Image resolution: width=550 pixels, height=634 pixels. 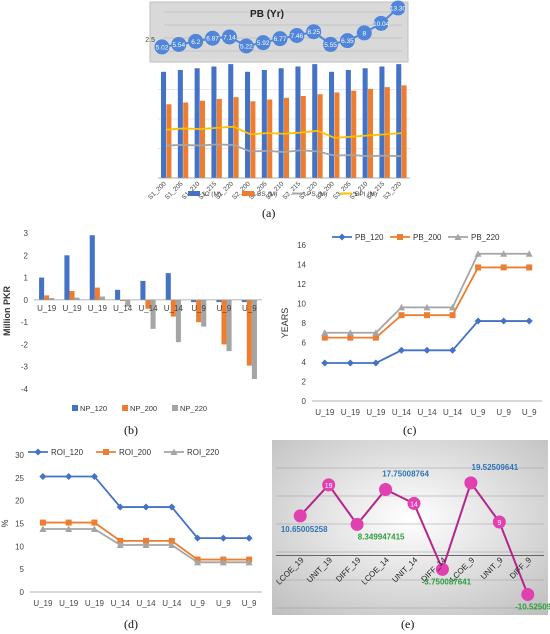 What do you see at coordinates (495, 467) in the screenshot?
I see `data-label: 19.52509641` at bounding box center [495, 467].